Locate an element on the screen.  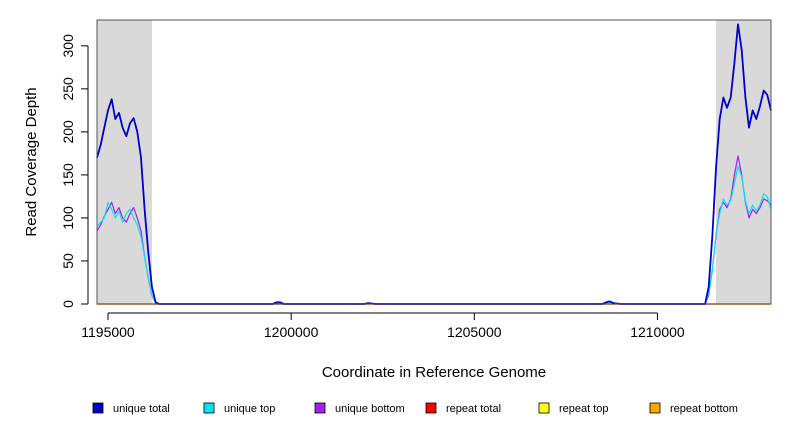
legend-item-unique-bottom: unique bottom is located at coordinates (359, 408).